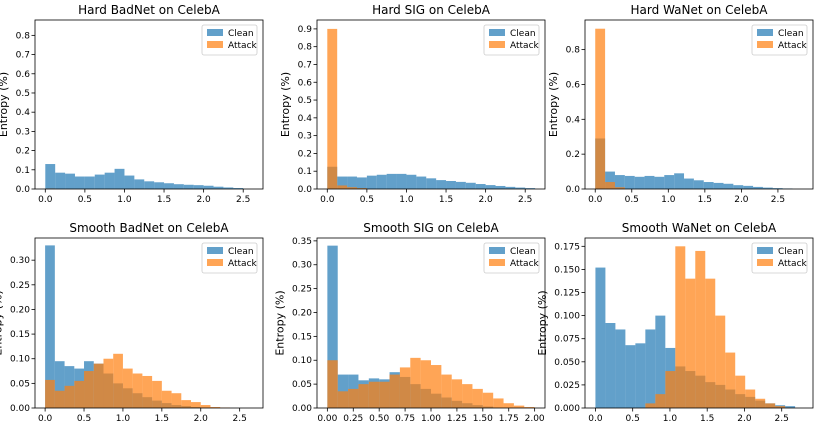  Describe the element at coordinates (353, 419) in the screenshot. I see `x-tick-label: 0.25` at that location.